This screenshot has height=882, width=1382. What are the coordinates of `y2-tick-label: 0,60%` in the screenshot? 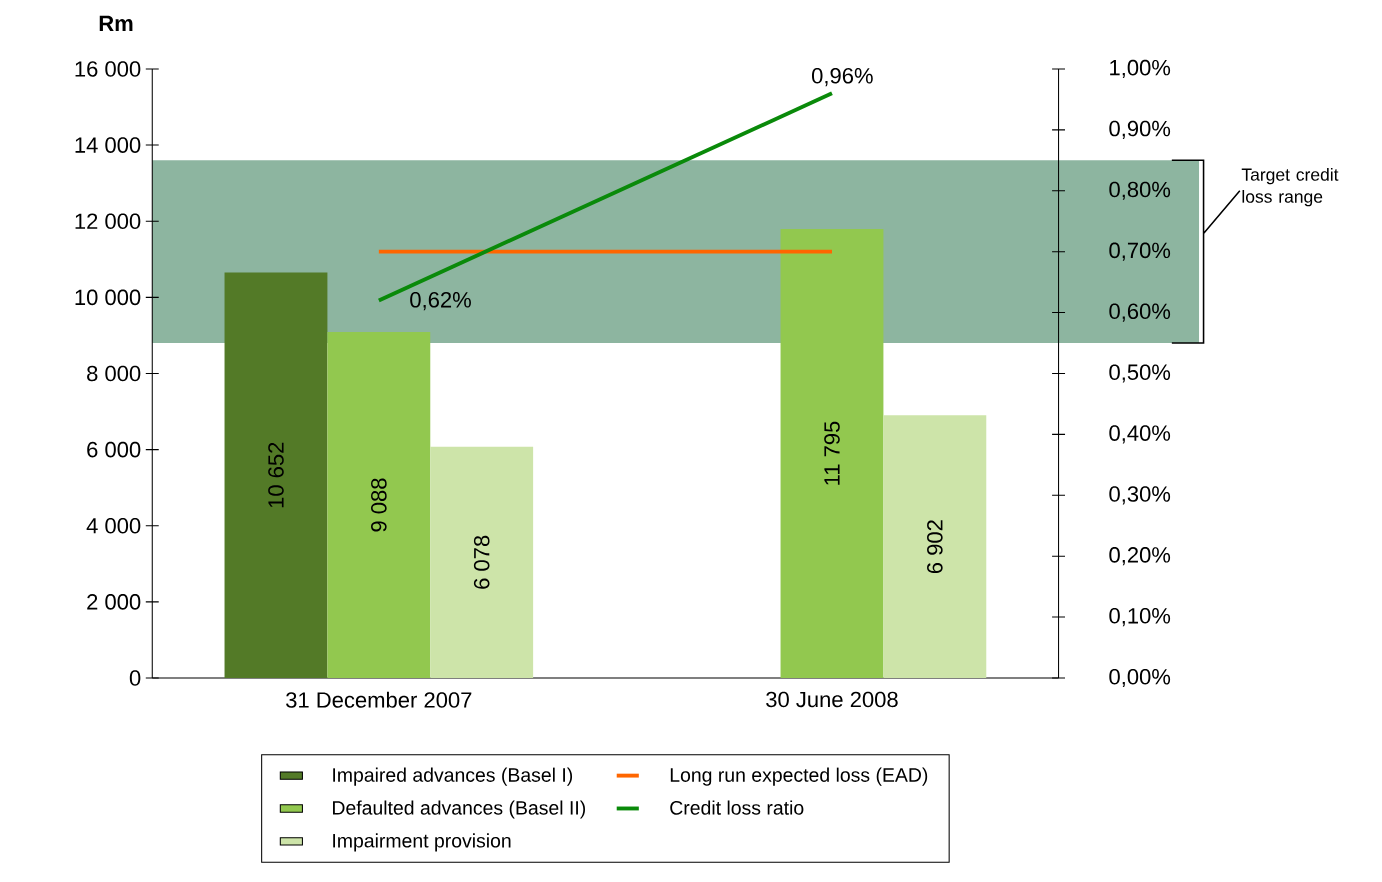 It's located at (1140, 312).